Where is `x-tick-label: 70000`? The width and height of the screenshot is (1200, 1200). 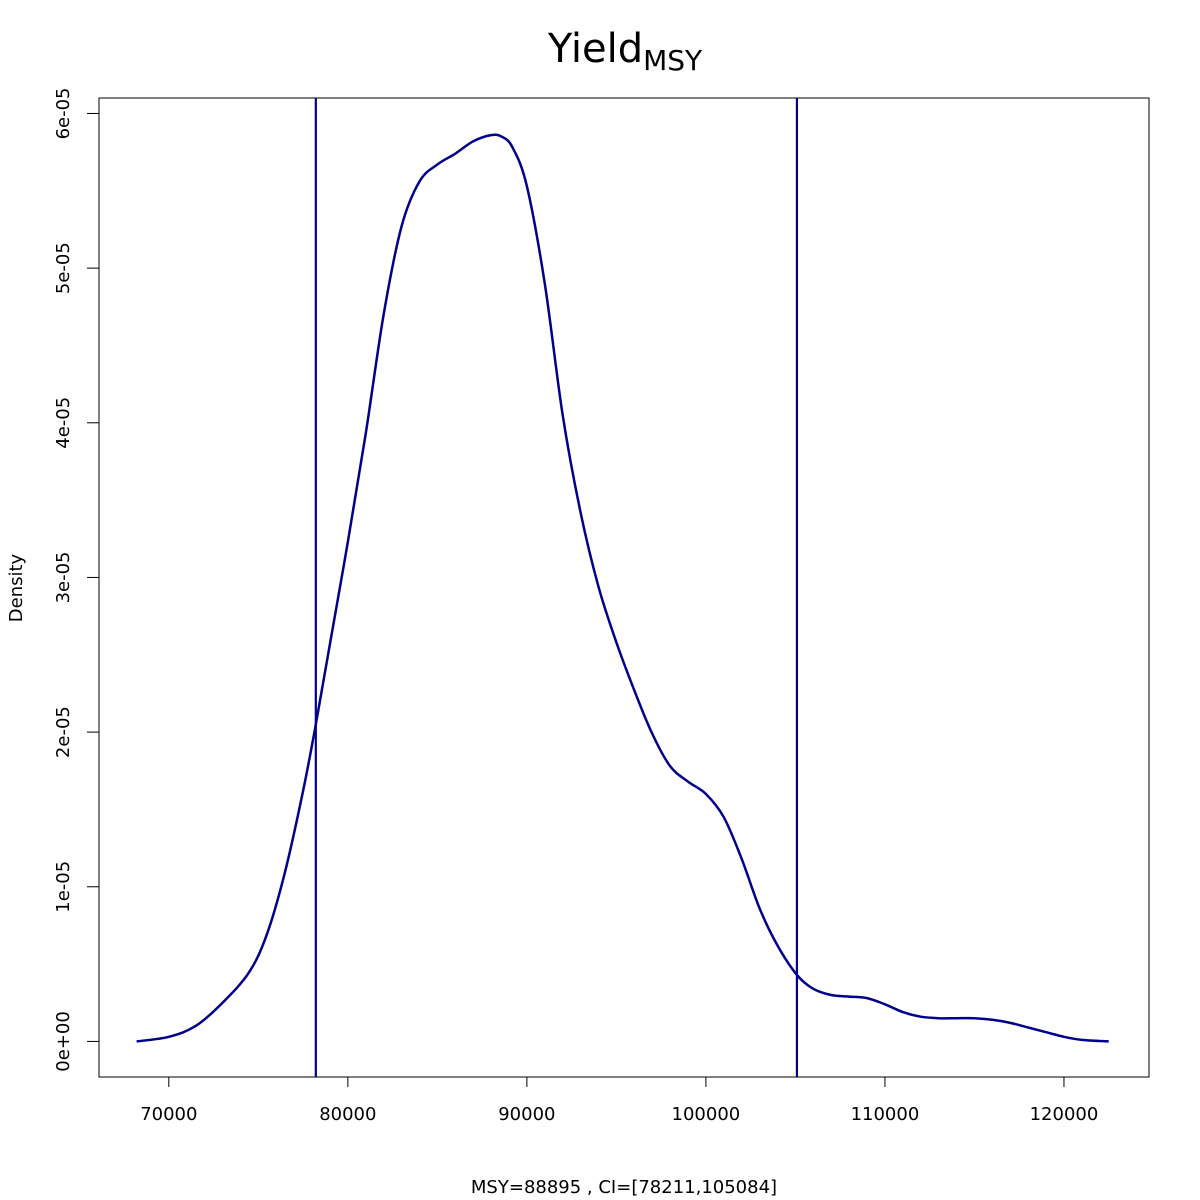 x-tick-label: 70000 is located at coordinates (168, 1114).